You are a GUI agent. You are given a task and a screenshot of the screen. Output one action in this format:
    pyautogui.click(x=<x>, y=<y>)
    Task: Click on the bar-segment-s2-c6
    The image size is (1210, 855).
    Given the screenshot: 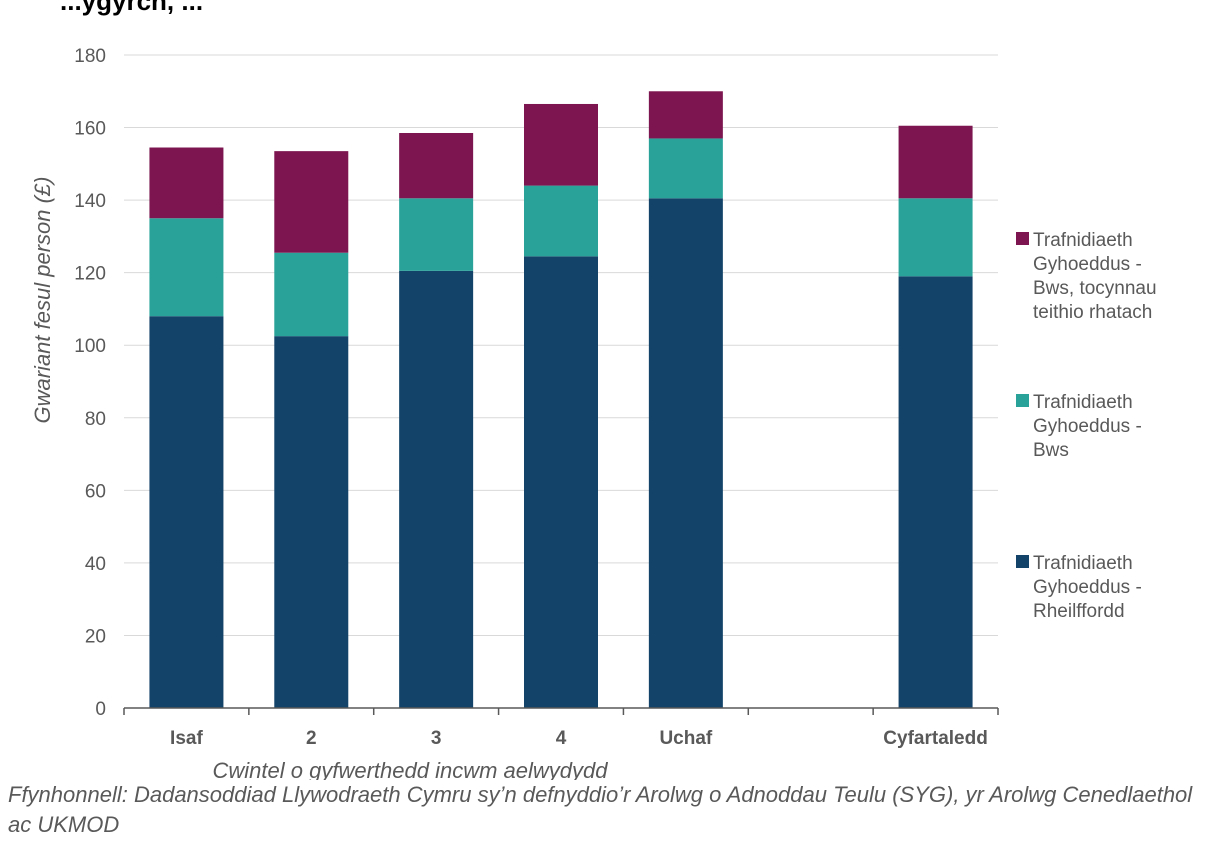 What is the action you would take?
    pyautogui.click(x=935, y=162)
    